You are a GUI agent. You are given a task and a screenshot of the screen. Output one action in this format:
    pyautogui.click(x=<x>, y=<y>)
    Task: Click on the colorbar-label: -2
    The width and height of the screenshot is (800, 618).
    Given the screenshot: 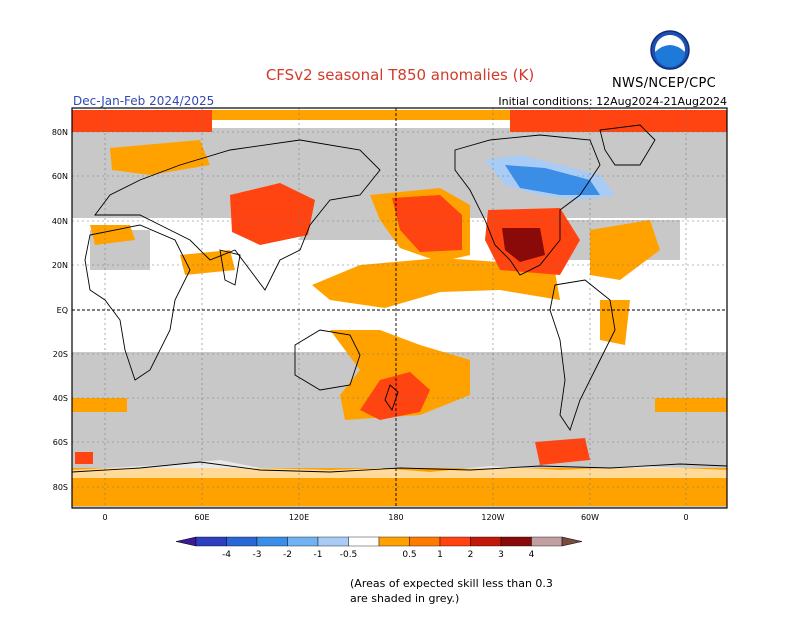 What is the action you would take?
    pyautogui.click(x=287, y=555)
    